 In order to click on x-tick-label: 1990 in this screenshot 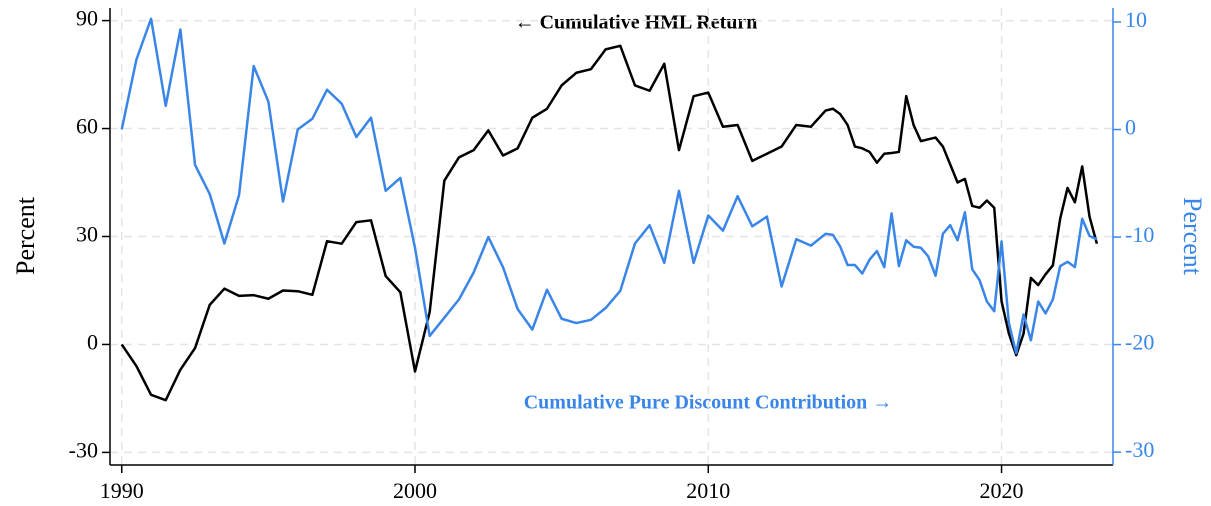, I will do `click(122, 490)`.